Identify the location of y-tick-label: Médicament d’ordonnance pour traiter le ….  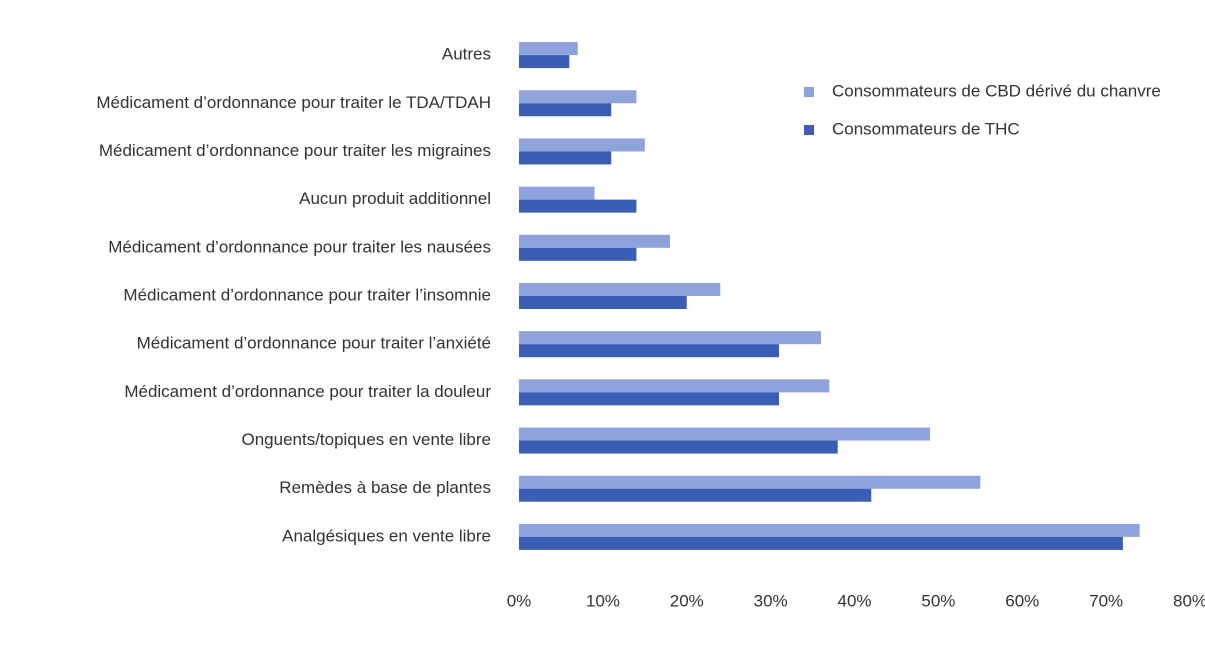
(293, 102).